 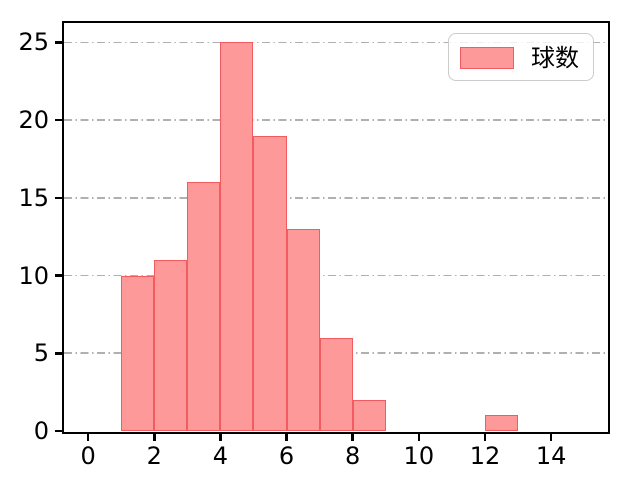 I want to click on x-tick-label: 2, so click(x=154, y=456).